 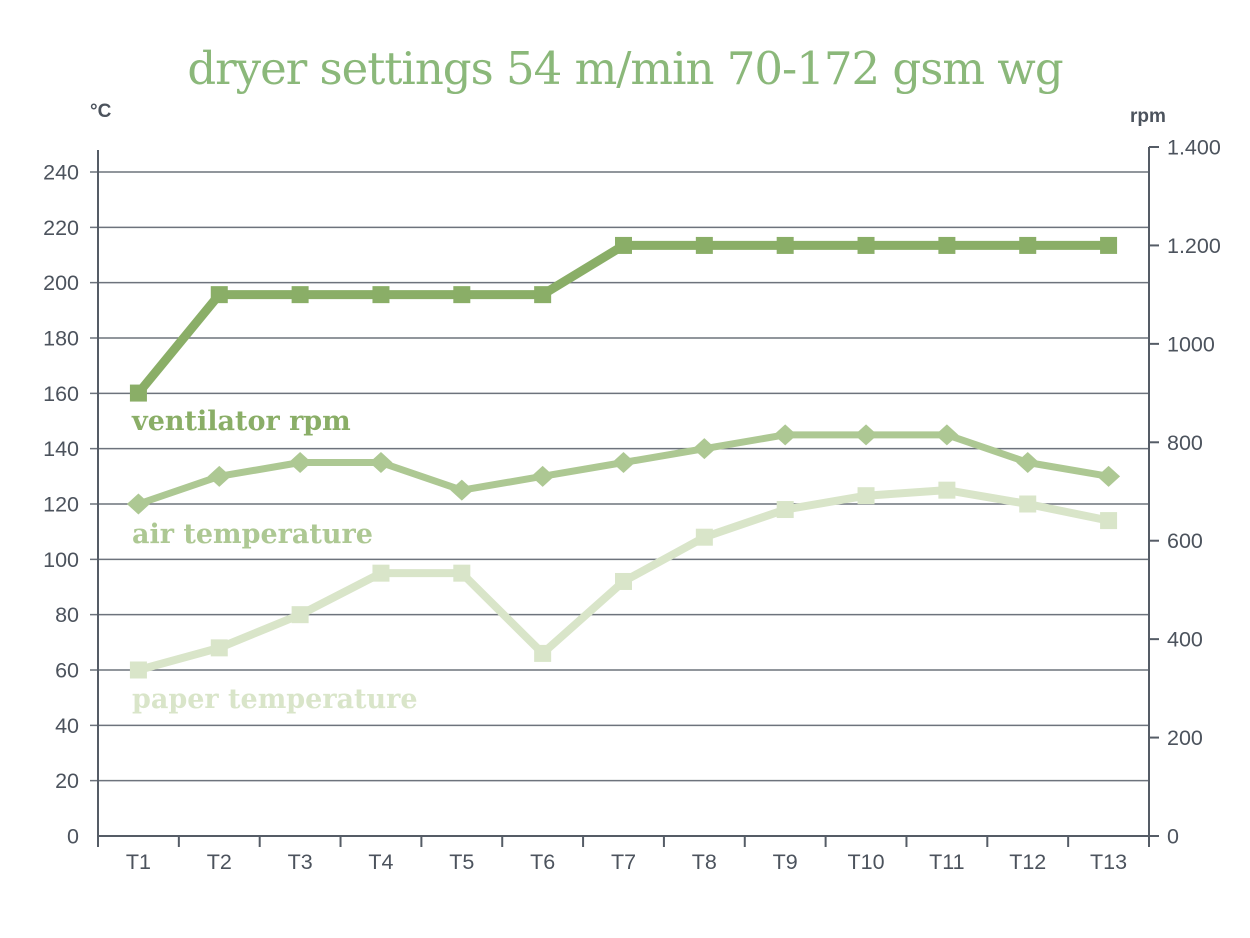 I want to click on left-axis-tick-label: 180, so click(x=61, y=339).